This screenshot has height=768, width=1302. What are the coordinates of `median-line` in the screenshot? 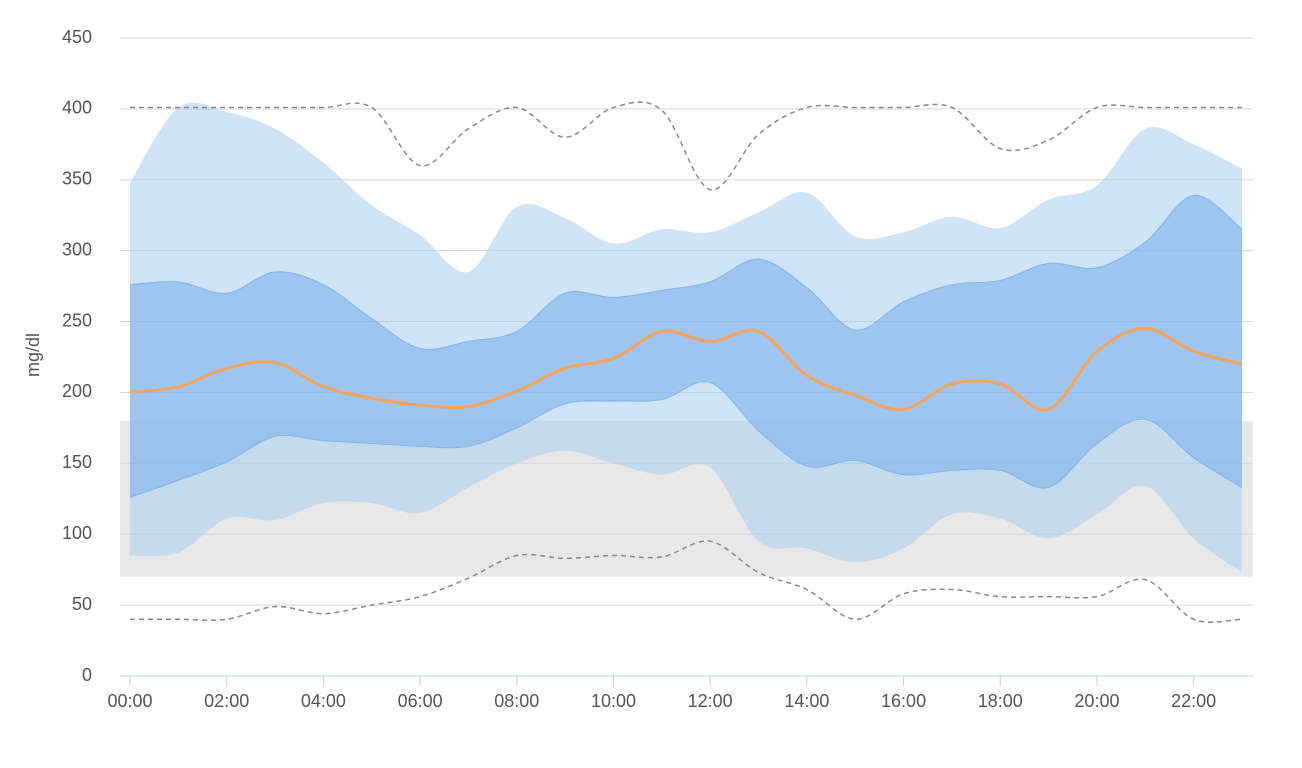 It's located at (686, 369).